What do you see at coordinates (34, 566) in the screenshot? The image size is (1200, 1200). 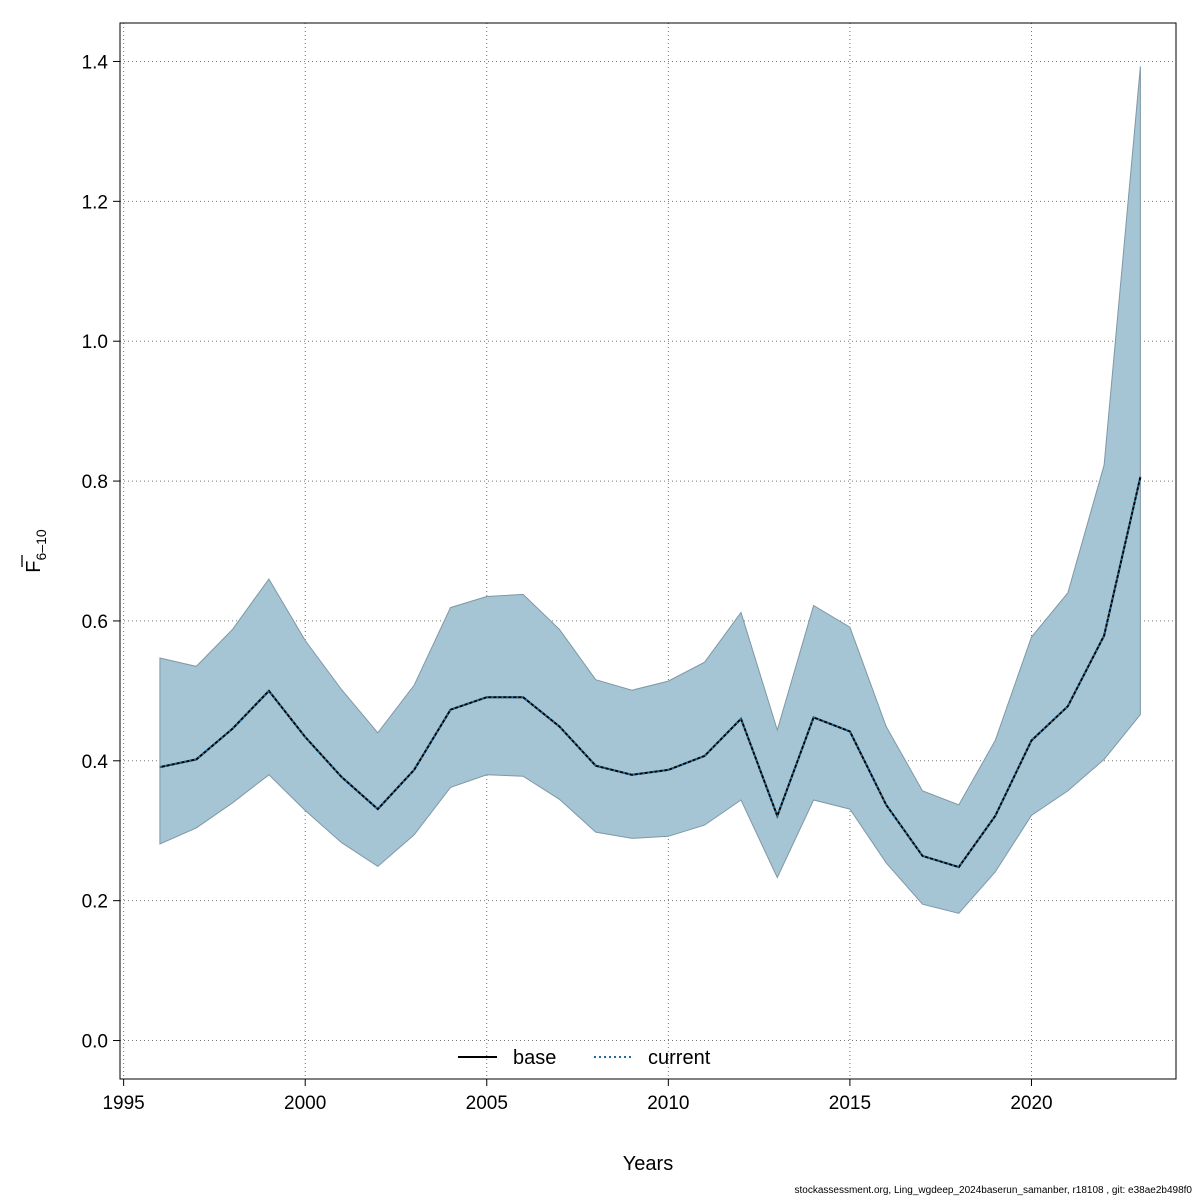 I see `y-axis-label-main: F` at bounding box center [34, 566].